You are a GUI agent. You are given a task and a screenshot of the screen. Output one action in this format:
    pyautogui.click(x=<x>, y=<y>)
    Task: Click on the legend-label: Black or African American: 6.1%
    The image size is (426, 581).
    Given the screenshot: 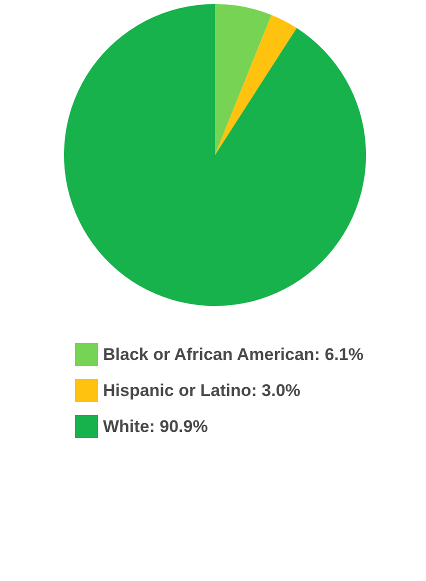 What is the action you would take?
    pyautogui.click(x=233, y=354)
    